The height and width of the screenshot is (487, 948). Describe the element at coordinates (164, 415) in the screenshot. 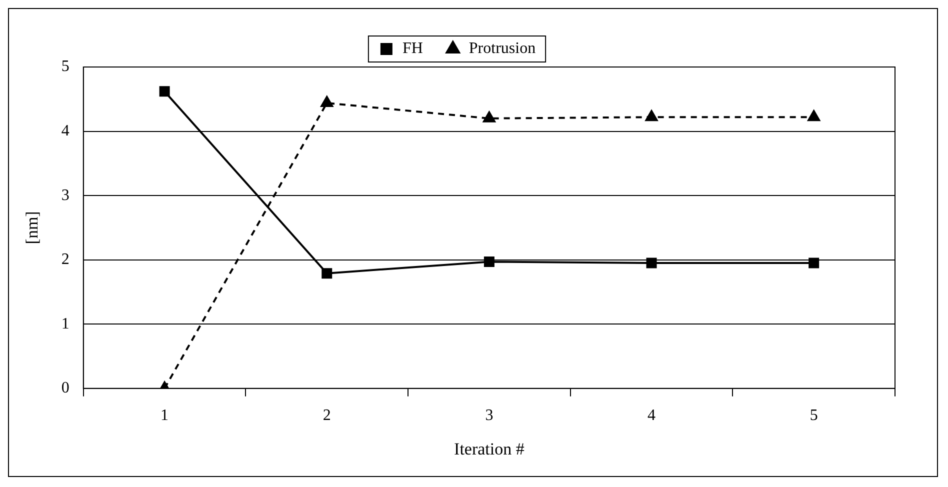

I see `x-tick-label: 1` at that location.